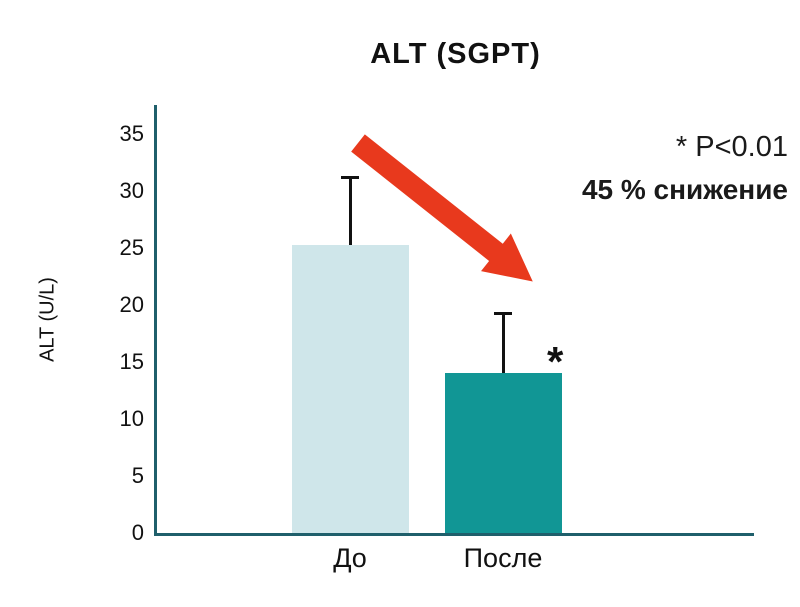 The width and height of the screenshot is (800, 607). Describe the element at coordinates (131, 361) in the screenshot. I see `y-tick-15: 15` at that location.